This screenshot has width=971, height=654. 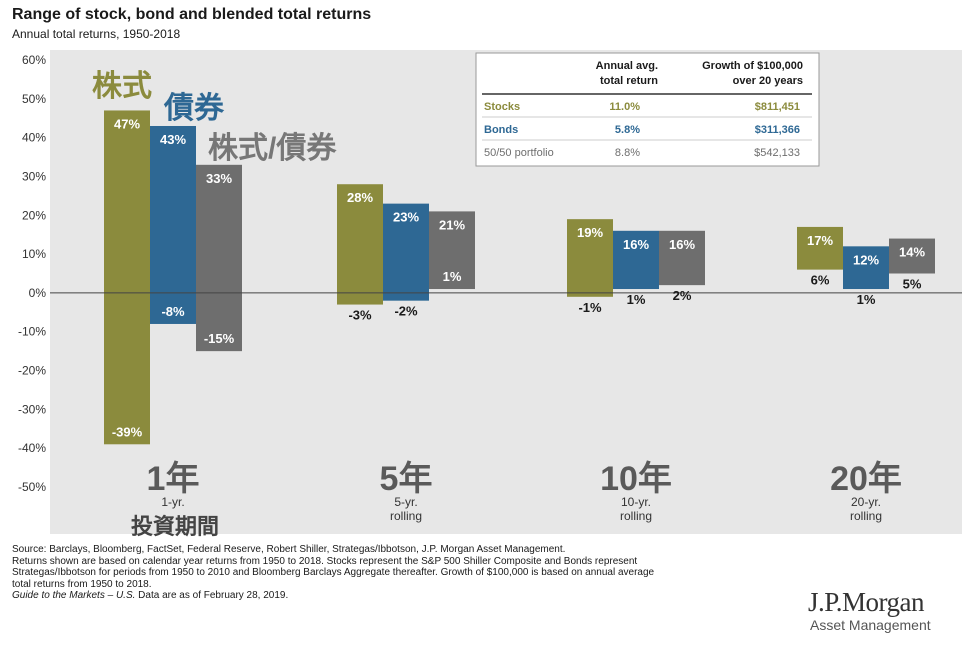 I want to click on table-row-name: Bonds, so click(x=501, y=130).